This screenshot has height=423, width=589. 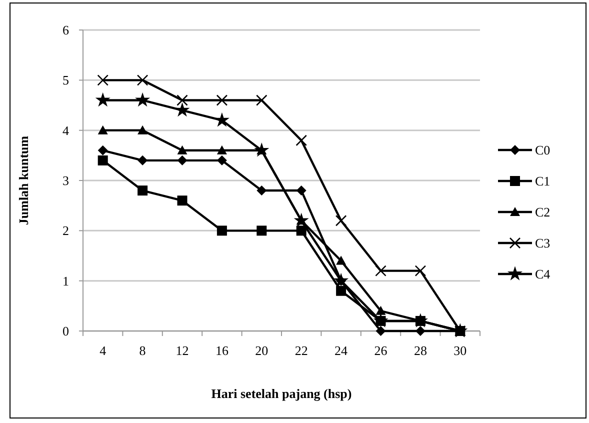 I want to click on y-tick-label: 1, so click(x=65, y=280).